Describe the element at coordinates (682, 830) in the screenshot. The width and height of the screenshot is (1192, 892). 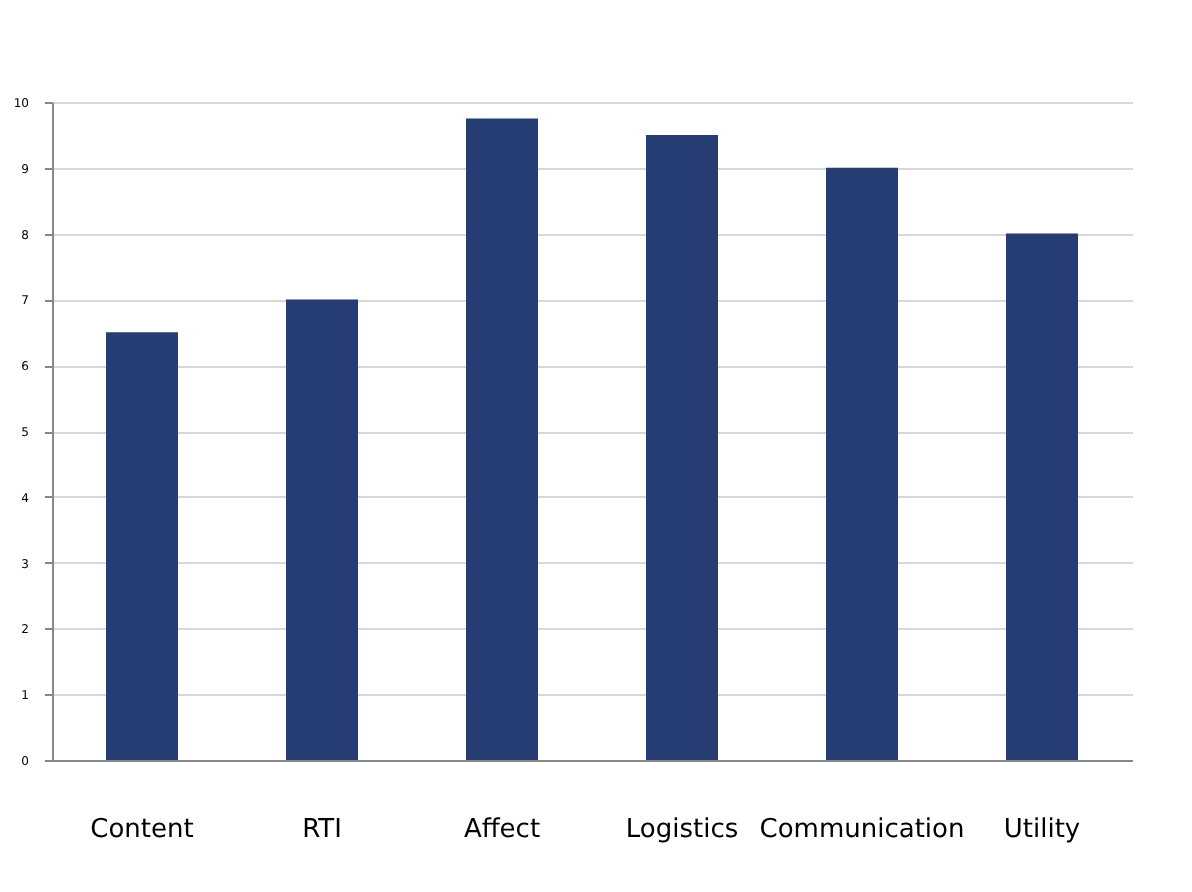
I see `x-tick-label: Logistics` at that location.